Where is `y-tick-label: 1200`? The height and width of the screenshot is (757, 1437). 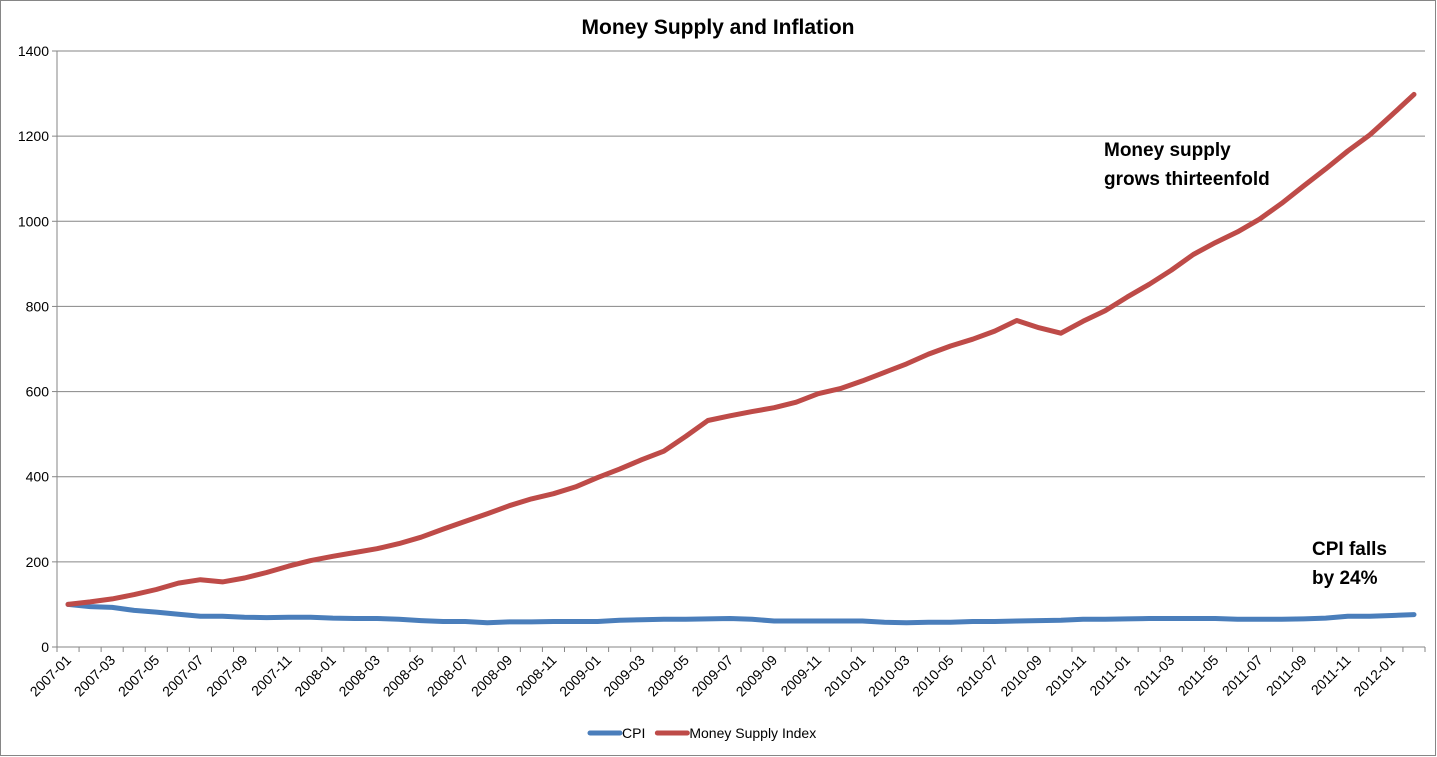 y-tick-label: 1200 is located at coordinates (33, 136).